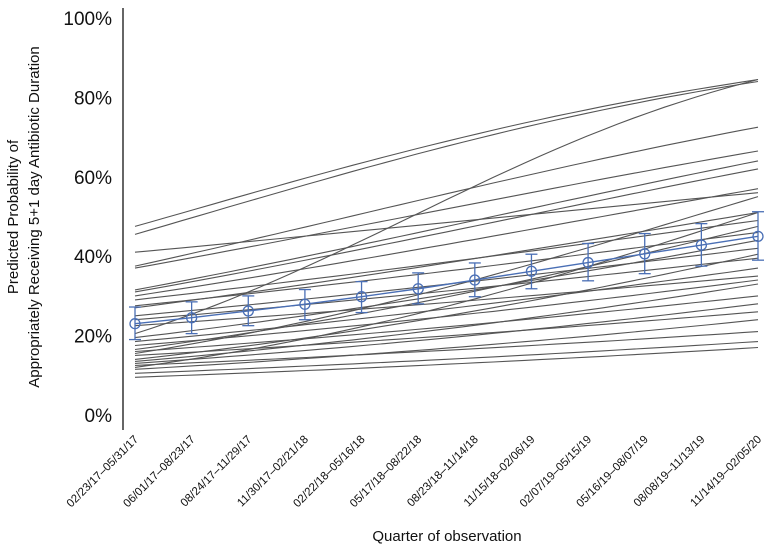  What do you see at coordinates (93, 257) in the screenshot?
I see `y-tick-label: 40%` at bounding box center [93, 257].